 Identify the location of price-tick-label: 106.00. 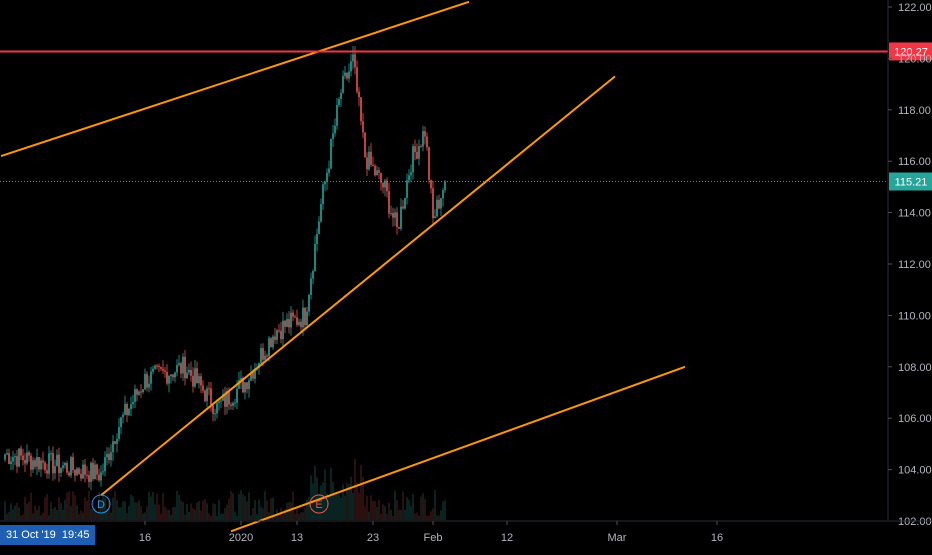
(915, 419).